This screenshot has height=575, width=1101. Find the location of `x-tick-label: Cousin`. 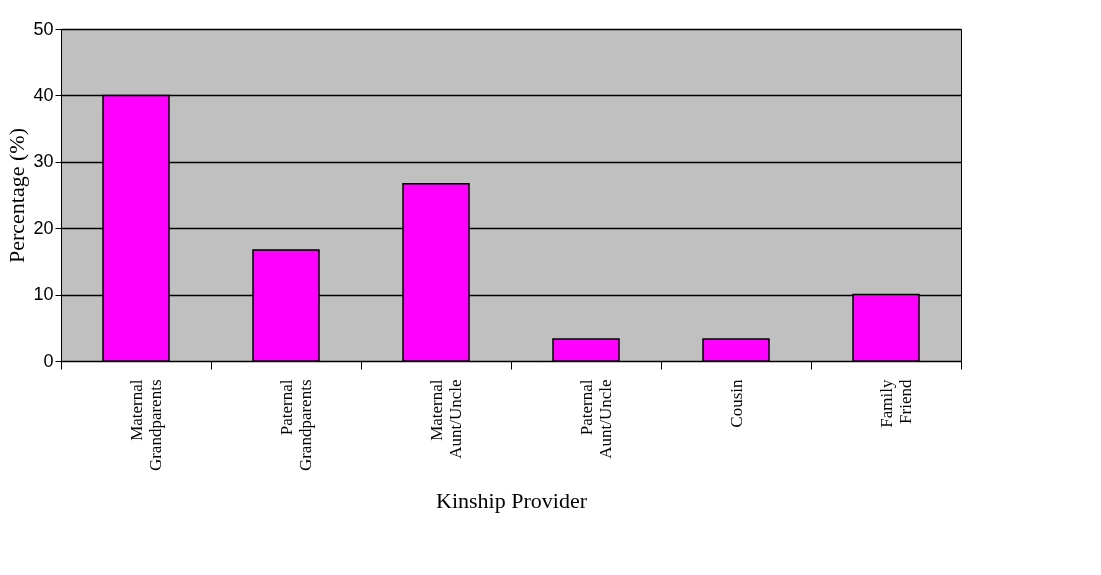

x-tick-label: Cousin is located at coordinates (736, 403).